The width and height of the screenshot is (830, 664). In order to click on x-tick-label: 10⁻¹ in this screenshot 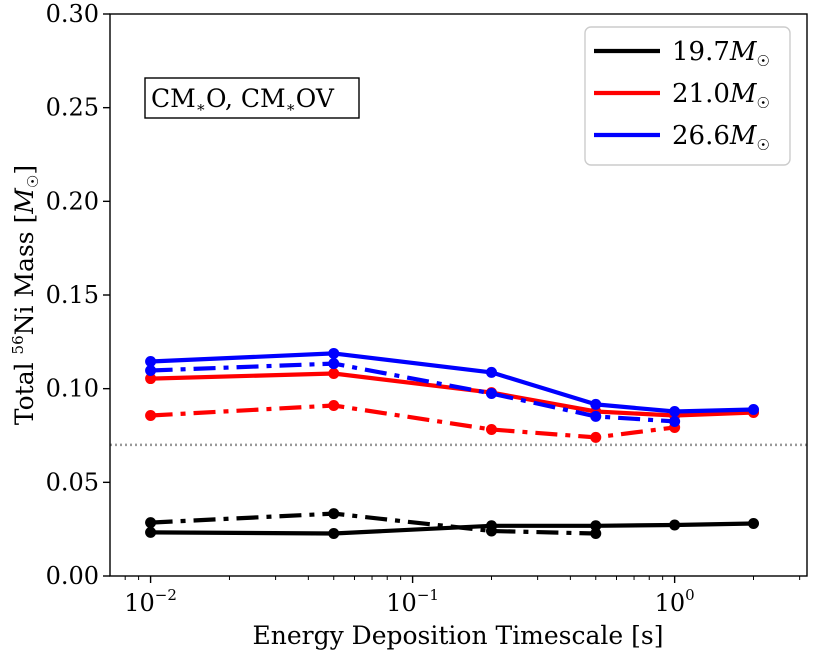, I will do `click(412, 601)`.